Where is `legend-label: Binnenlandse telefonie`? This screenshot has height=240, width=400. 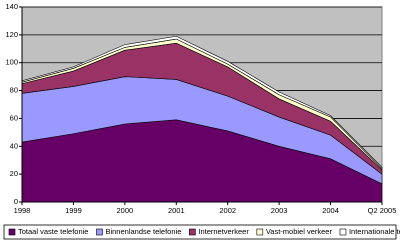
legend-label: Binnenlandse telefonie is located at coordinates (143, 231).